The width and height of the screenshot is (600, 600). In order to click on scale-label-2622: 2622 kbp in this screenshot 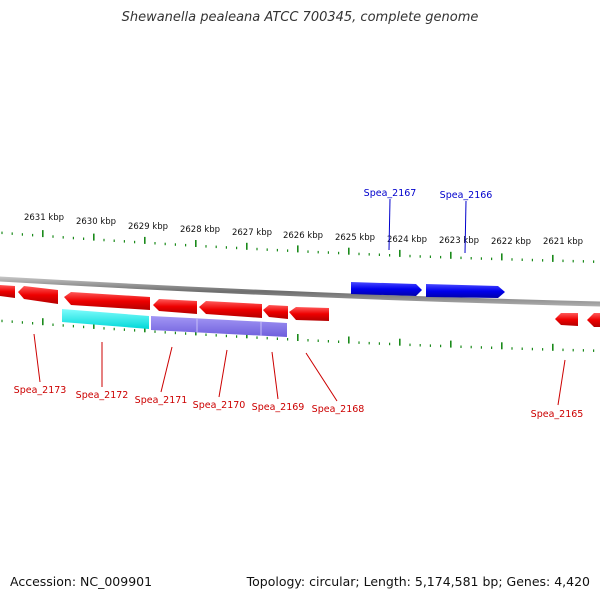, I will do `click(511, 242)`.